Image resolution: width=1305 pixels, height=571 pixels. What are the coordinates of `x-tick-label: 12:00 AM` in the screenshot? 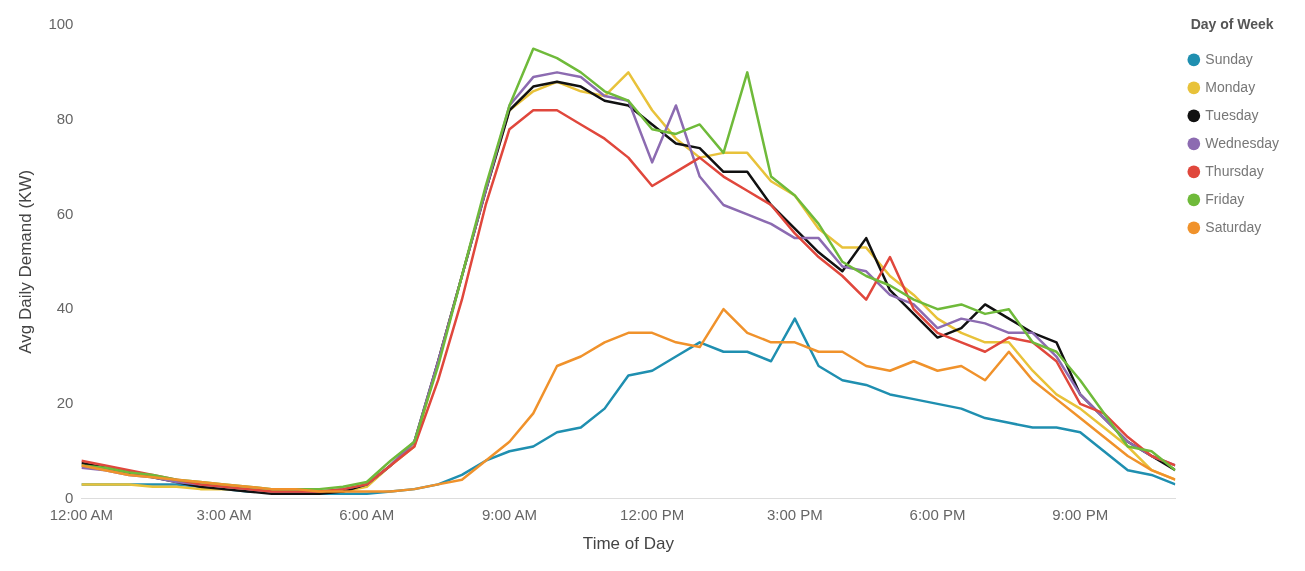 It's located at (81, 514).